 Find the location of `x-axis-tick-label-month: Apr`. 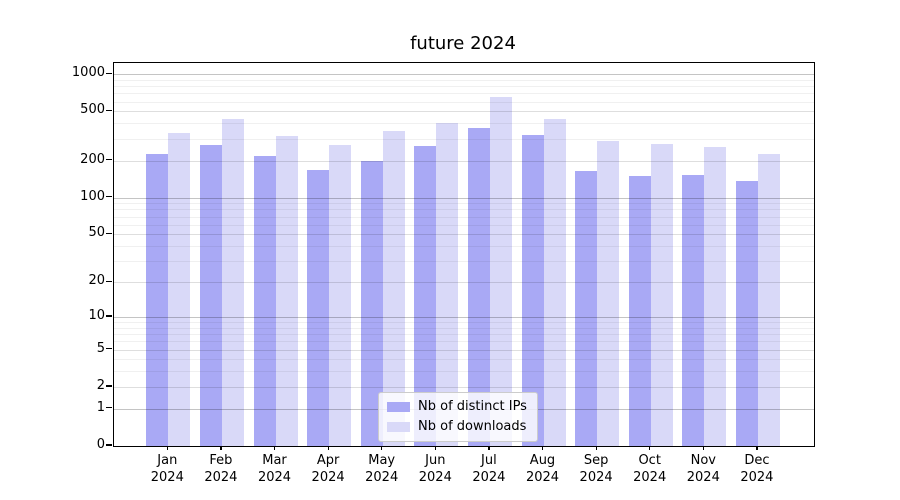

x-axis-tick-label-month: Apr is located at coordinates (328, 460).